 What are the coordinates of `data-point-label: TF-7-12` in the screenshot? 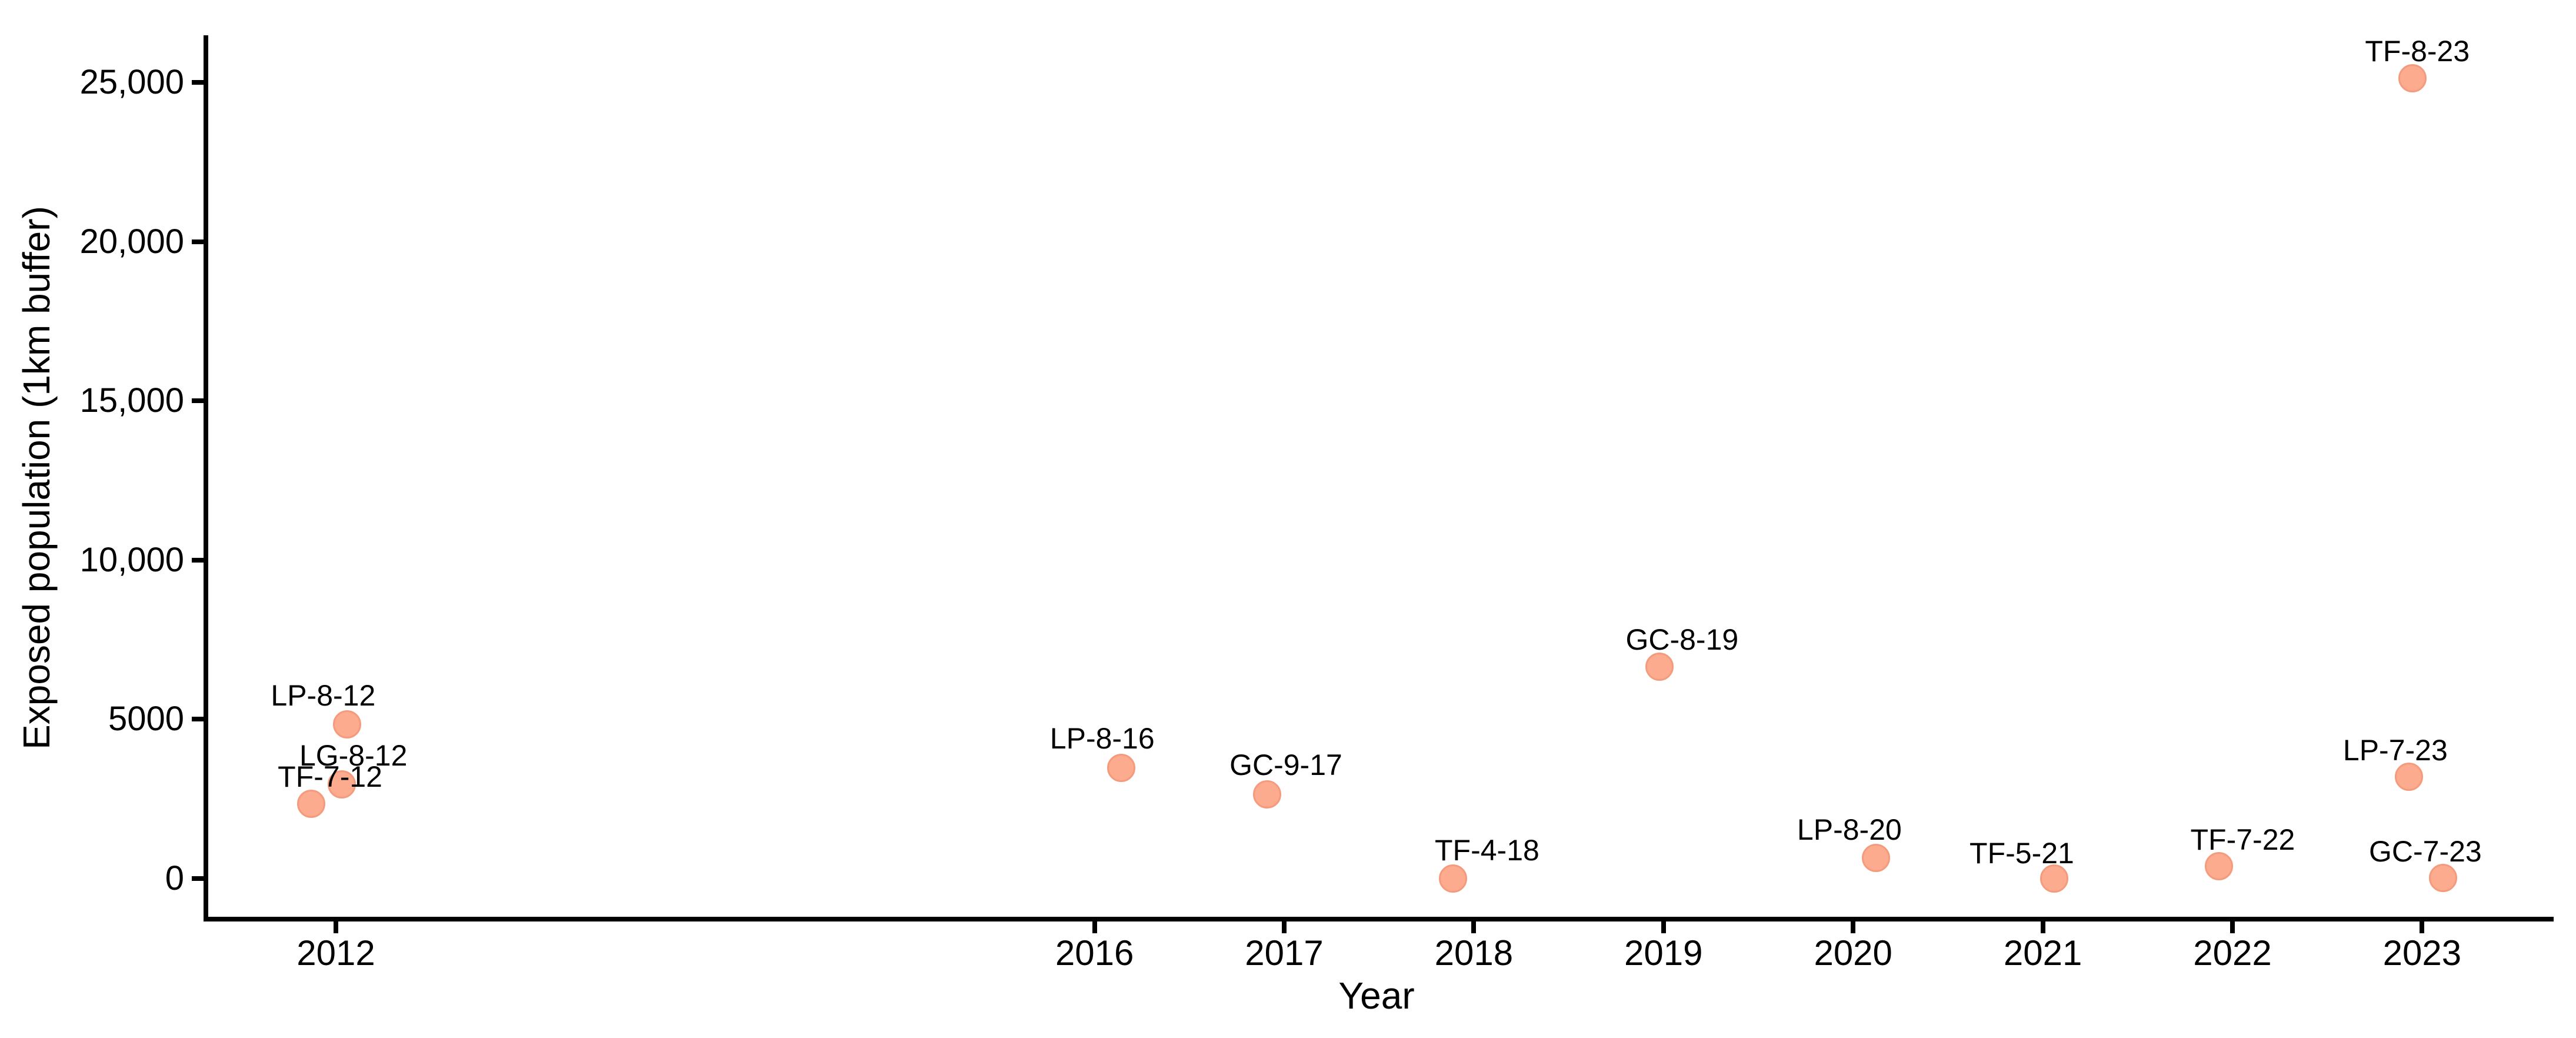 It's located at (330, 776).